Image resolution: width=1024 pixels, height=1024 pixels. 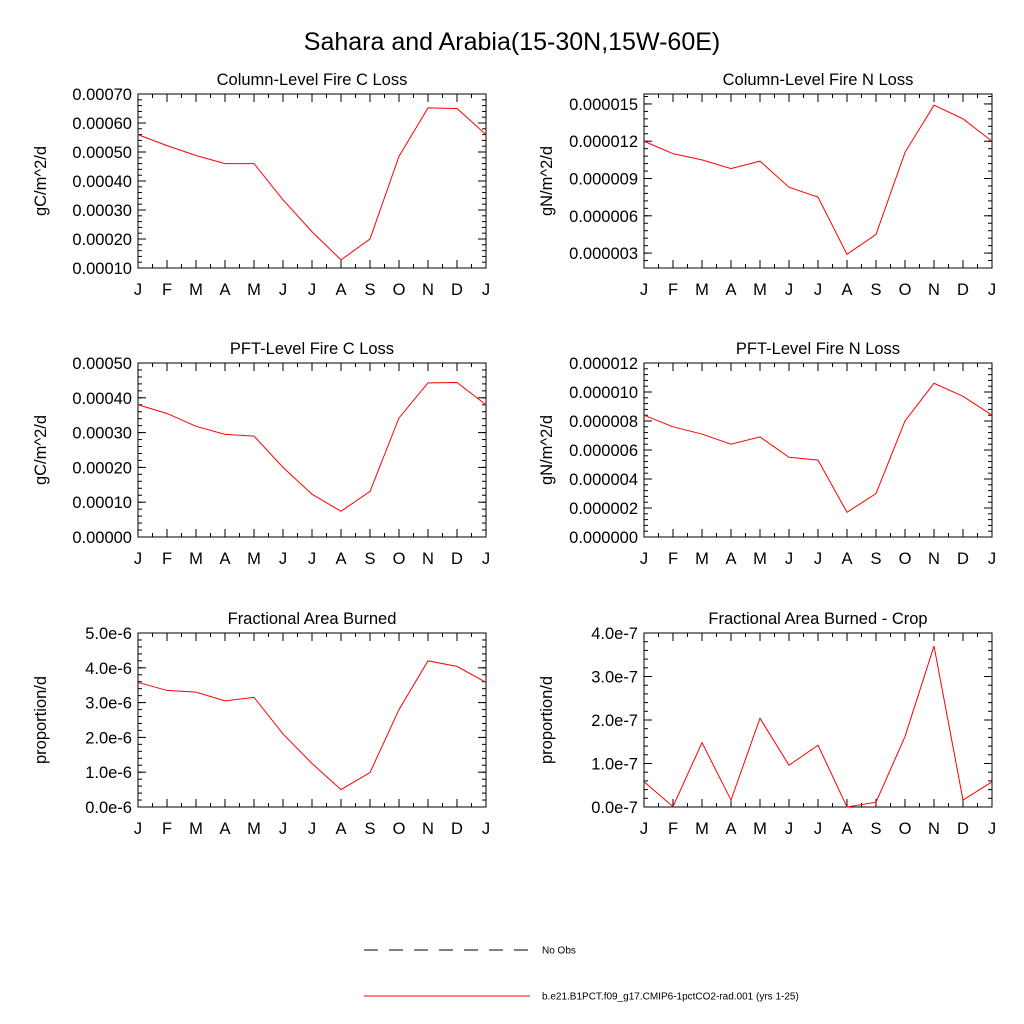 I want to click on y-tick-label: 4.0e-6, so click(x=108, y=669).